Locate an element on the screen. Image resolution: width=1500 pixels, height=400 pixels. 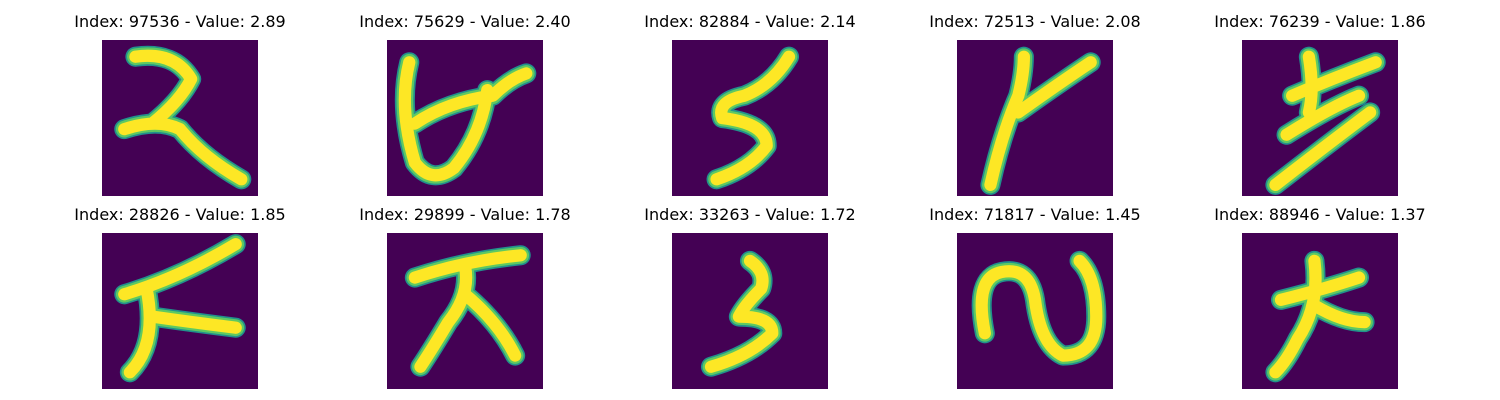
panel-title: Index: 75629 - Value: 2.40 is located at coordinates (465, 21).